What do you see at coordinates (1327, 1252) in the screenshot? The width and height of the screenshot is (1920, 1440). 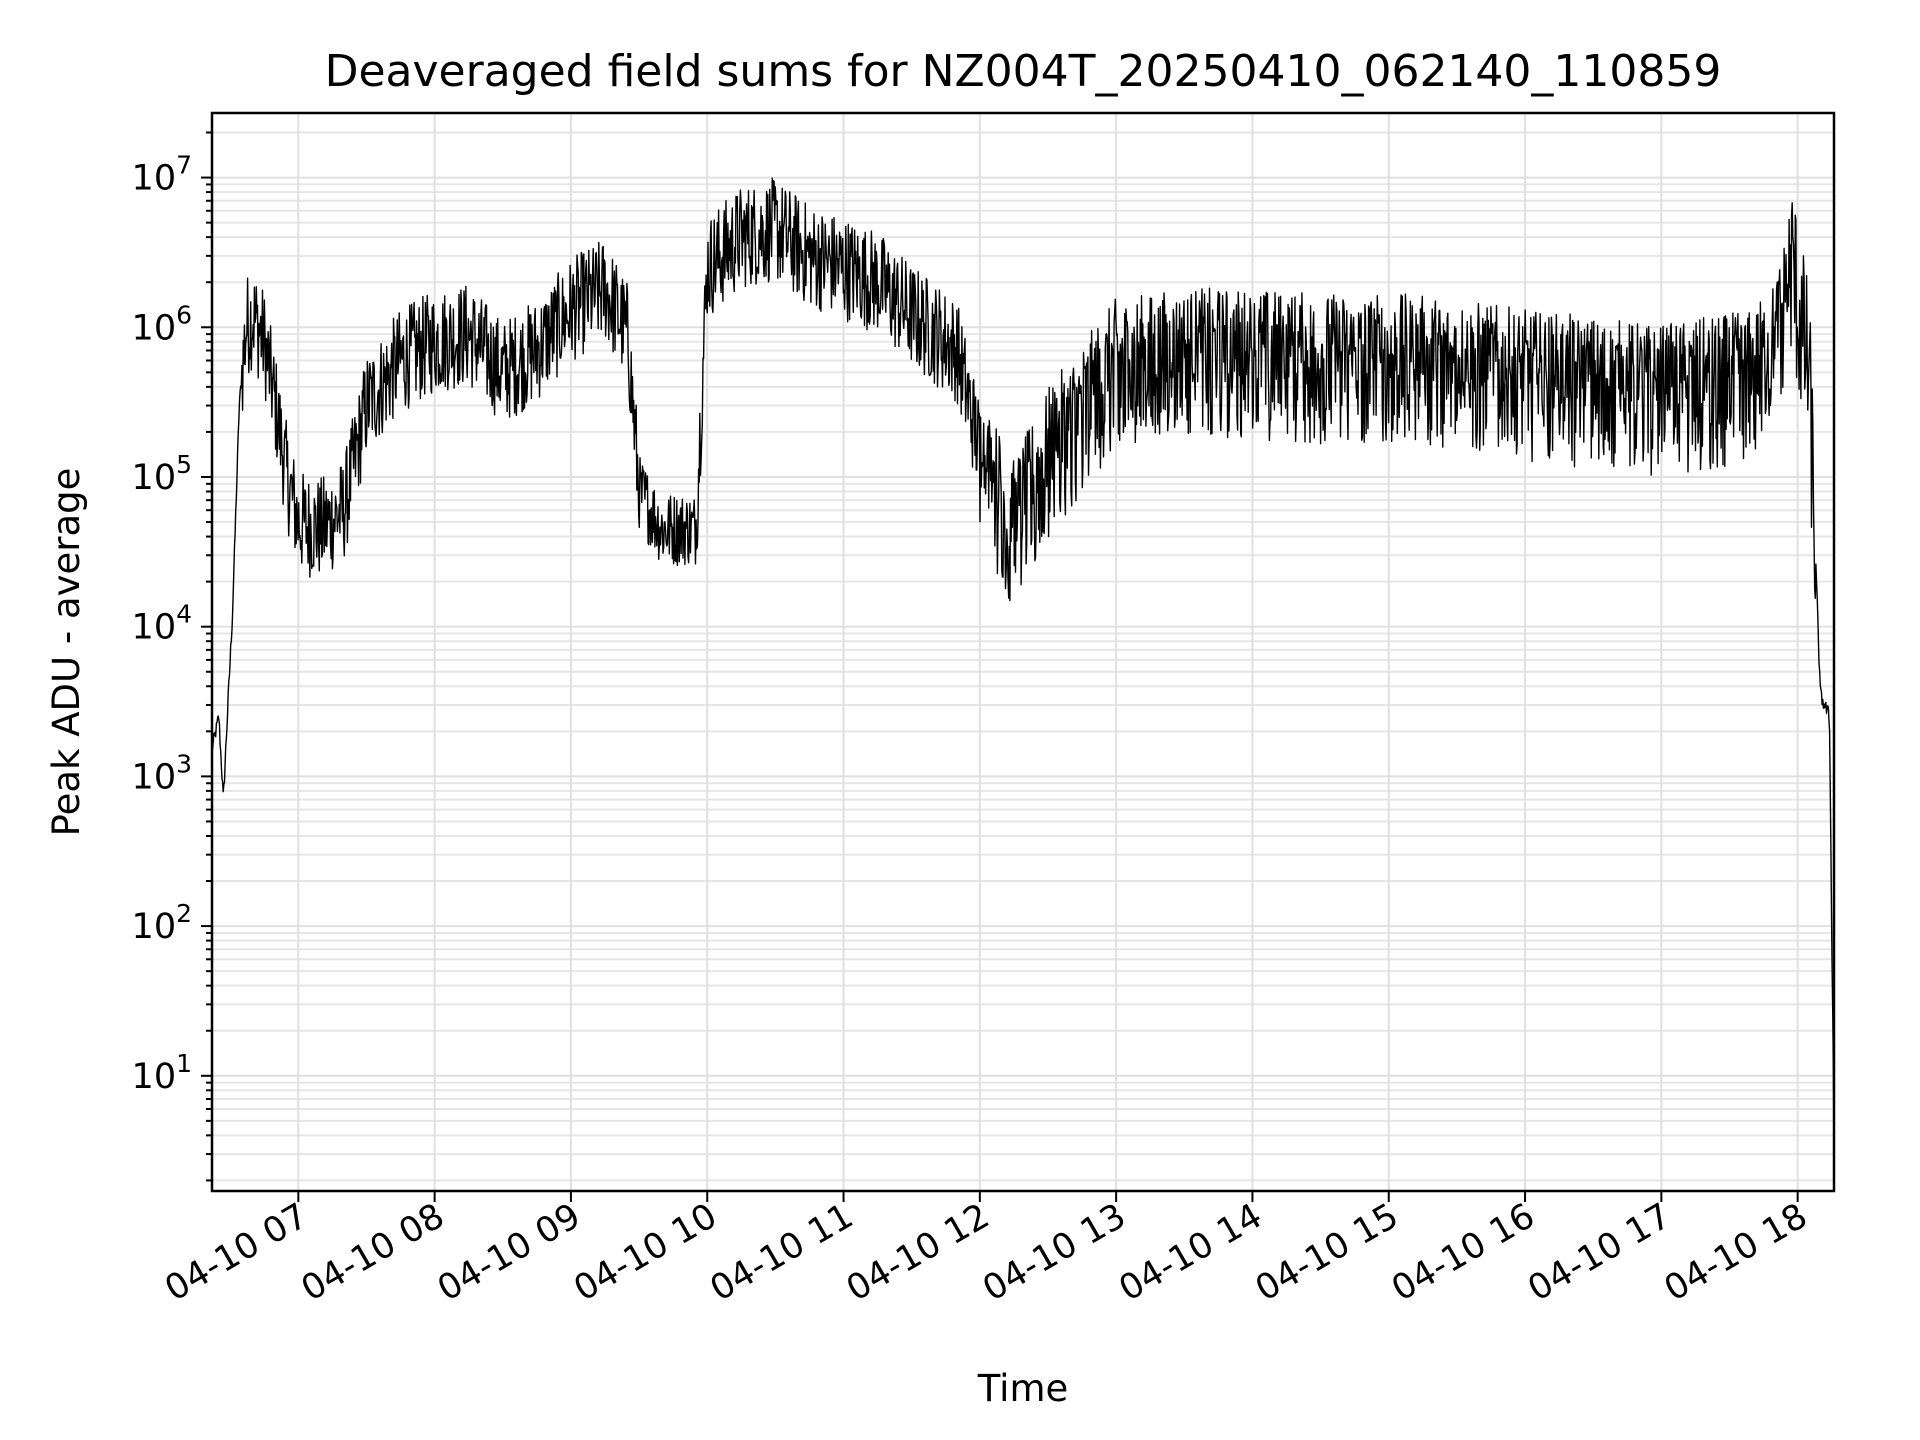 I see `x-tick-label: 04-10 15` at bounding box center [1327, 1252].